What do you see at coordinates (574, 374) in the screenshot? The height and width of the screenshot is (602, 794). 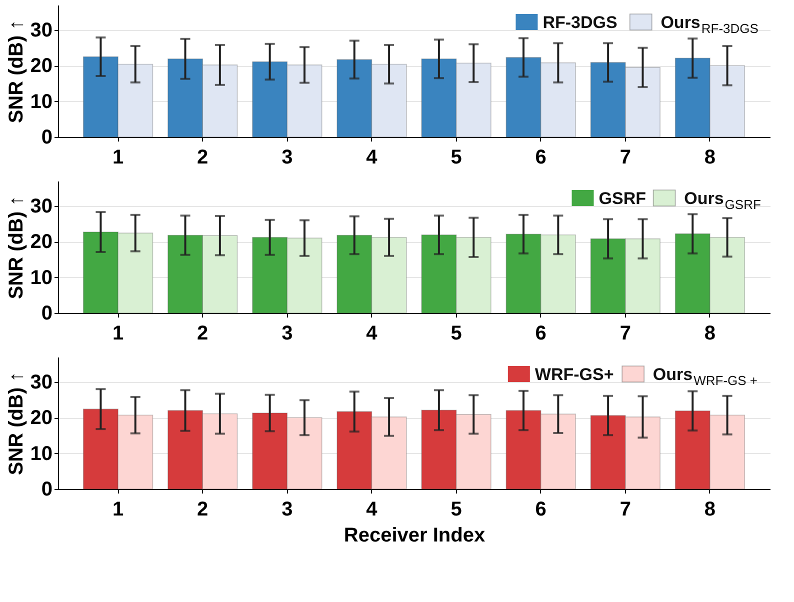 I see `legend-label: WRF-GS+` at bounding box center [574, 374].